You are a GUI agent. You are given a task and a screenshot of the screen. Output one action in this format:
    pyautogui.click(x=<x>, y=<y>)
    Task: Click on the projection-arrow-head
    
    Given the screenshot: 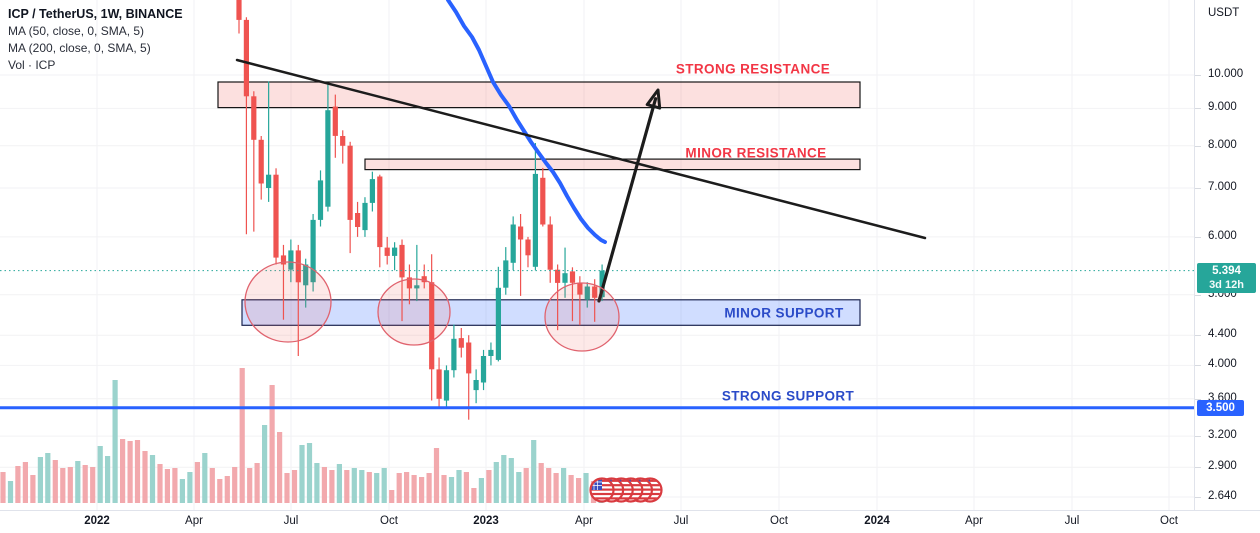 What is the action you would take?
    pyautogui.click(x=653, y=99)
    